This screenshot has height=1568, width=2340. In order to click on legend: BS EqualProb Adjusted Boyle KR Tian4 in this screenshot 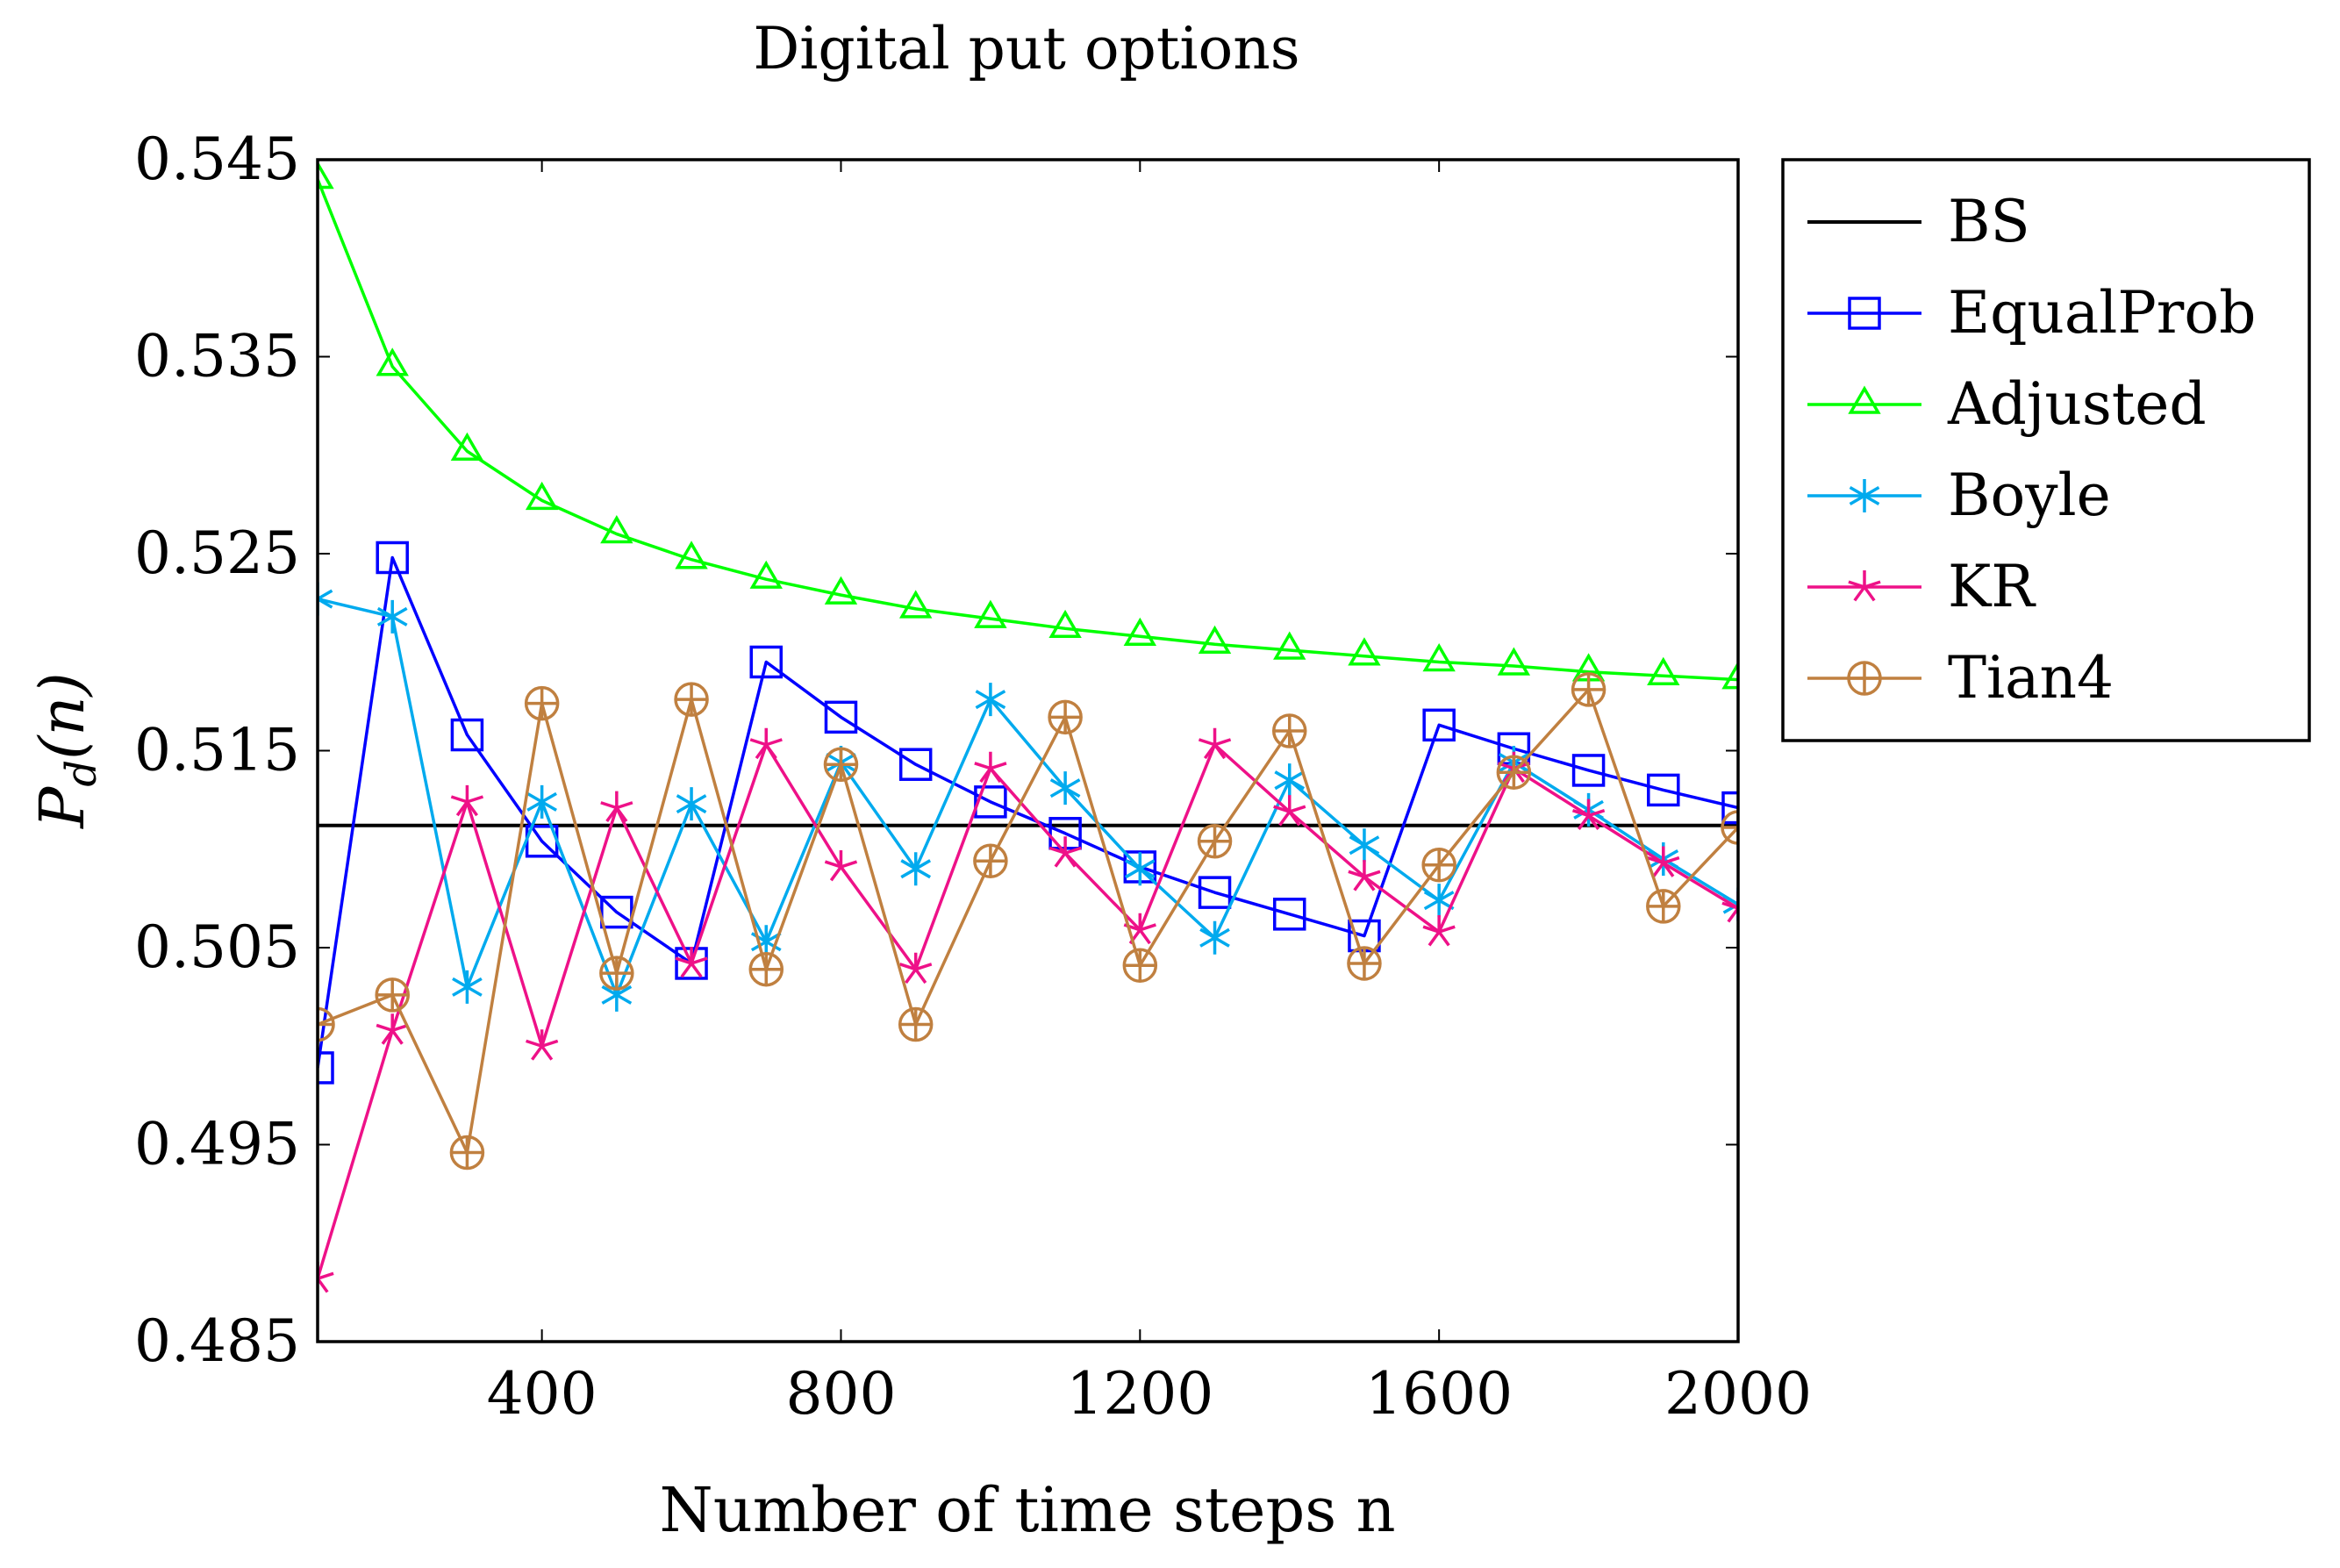, I will do `click(2046, 450)`.